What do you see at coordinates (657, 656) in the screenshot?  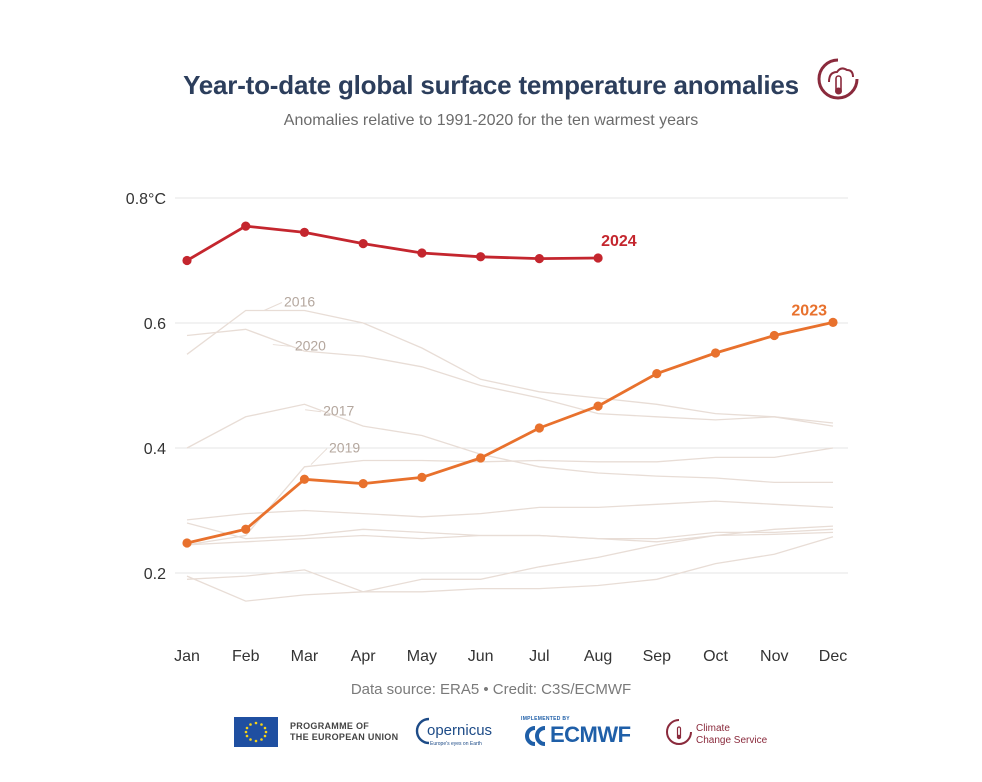 I see `x-tick-label: Sep` at bounding box center [657, 656].